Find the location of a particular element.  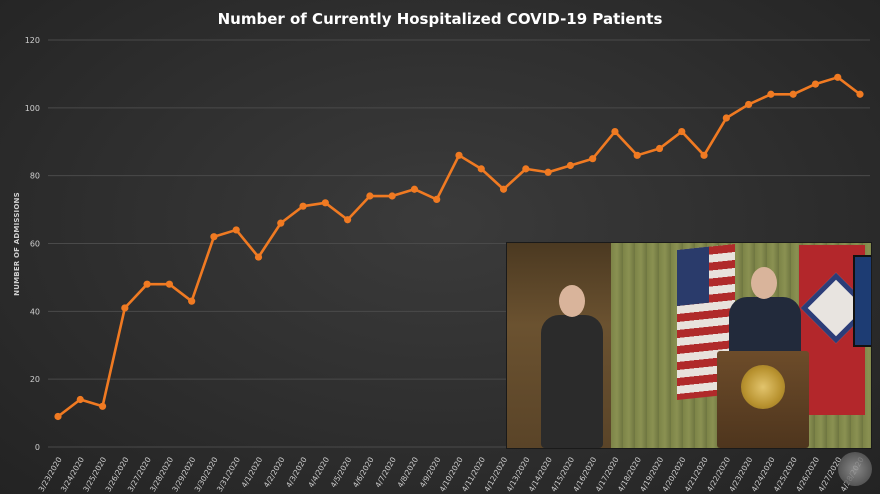

y-tick-label: 40 is located at coordinates (35, 311).